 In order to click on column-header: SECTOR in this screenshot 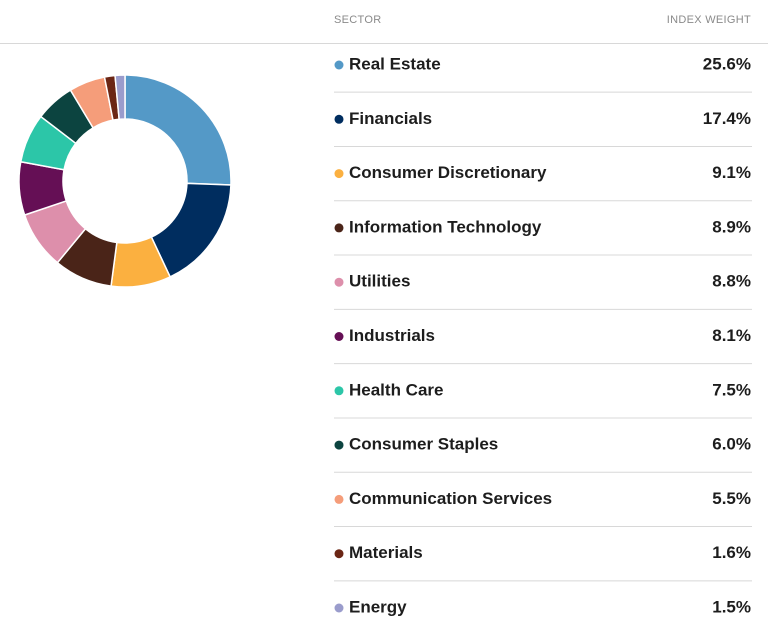, I will do `click(357, 20)`.